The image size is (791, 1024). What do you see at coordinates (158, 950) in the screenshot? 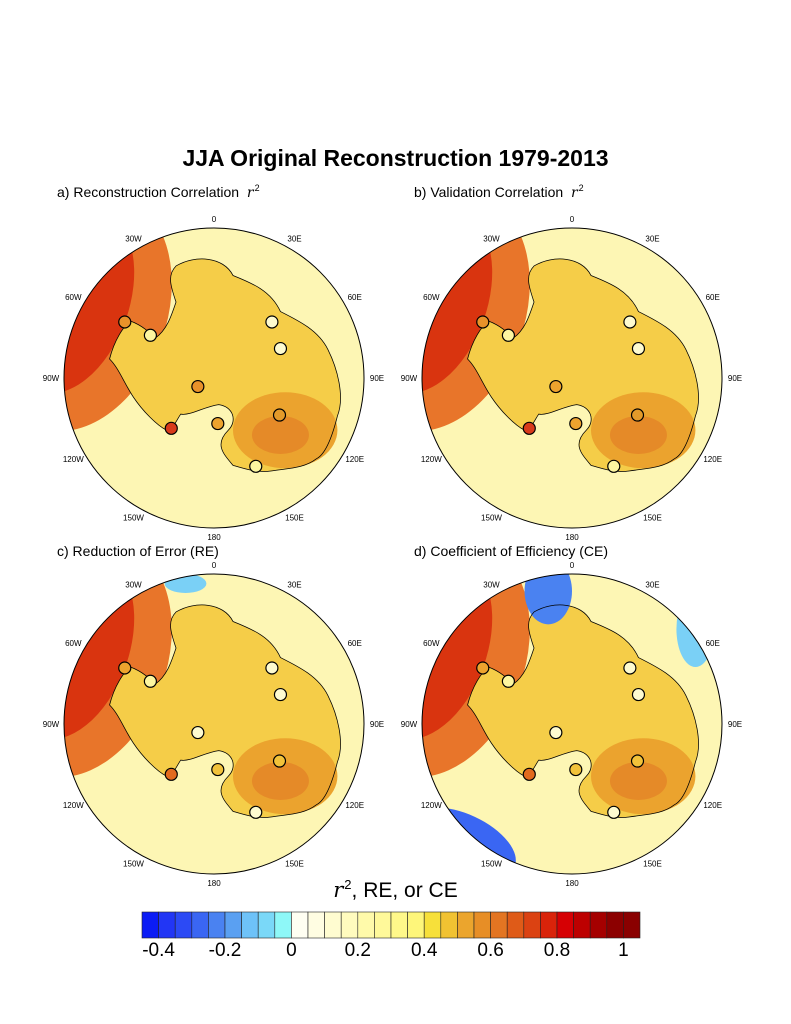
I see `colorbar-tick-label: -0.4` at bounding box center [158, 950].